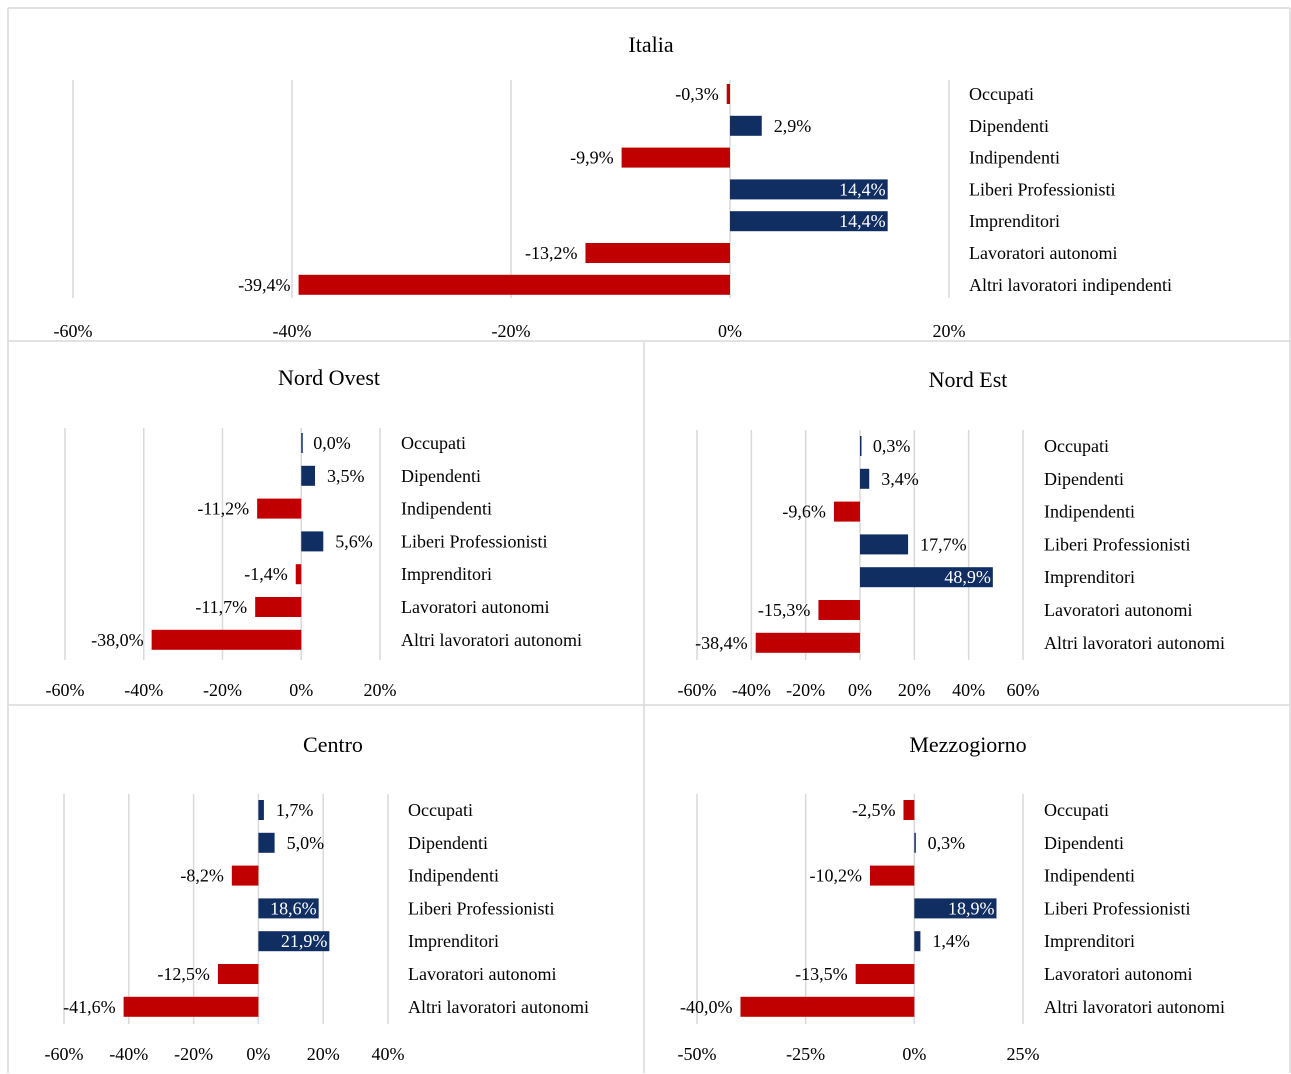 This screenshot has height=1074, width=1291. Describe the element at coordinates (293, 908) in the screenshot. I see `value-label: 18,6%` at that location.